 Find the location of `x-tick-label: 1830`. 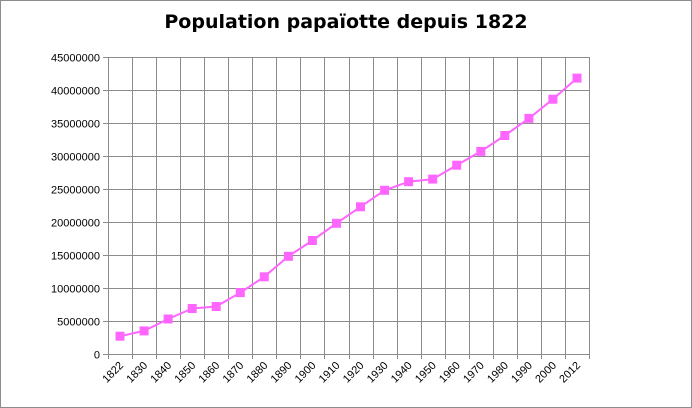

x-tick-label: 1830 is located at coordinates (137, 373).